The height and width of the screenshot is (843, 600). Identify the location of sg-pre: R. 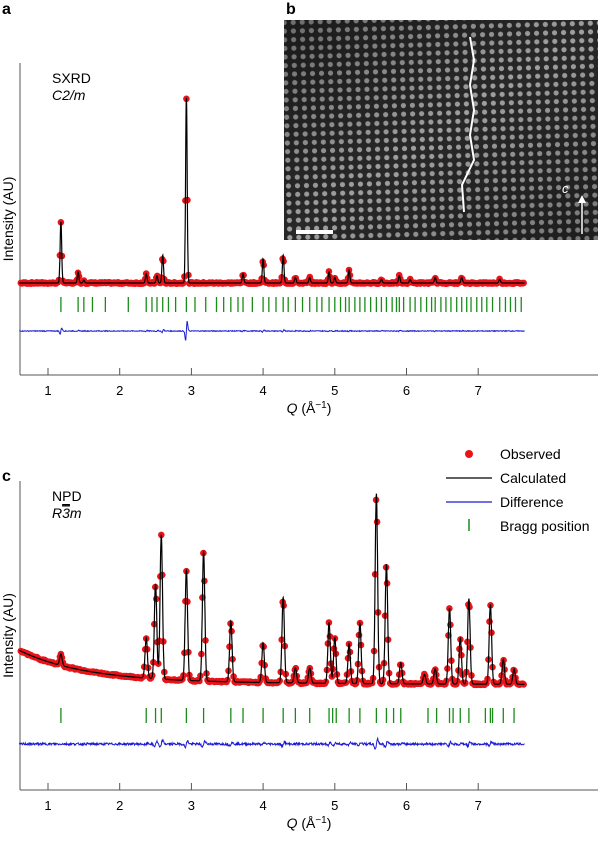
(57, 513).